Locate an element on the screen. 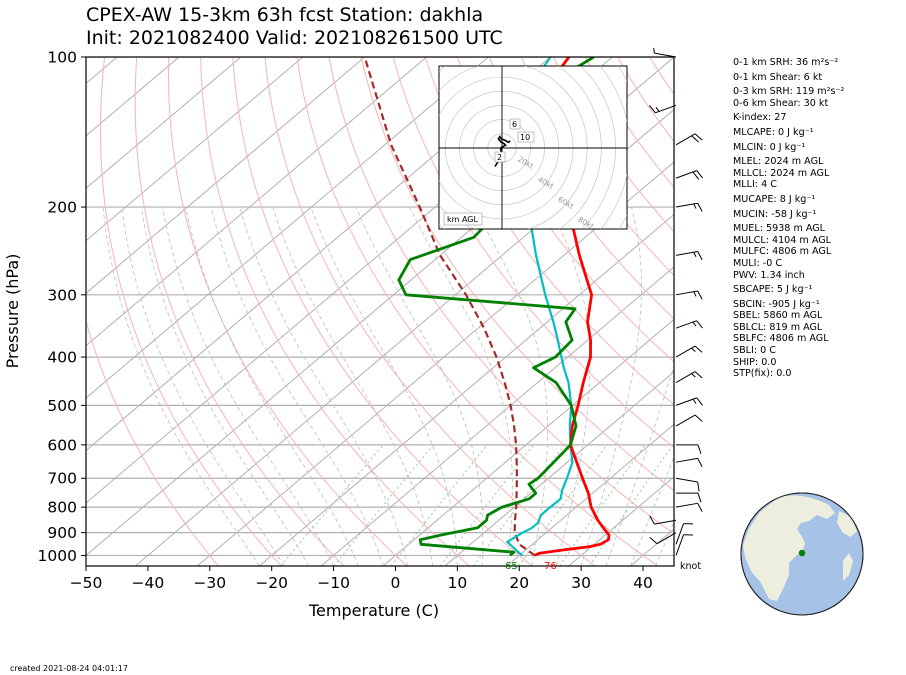 Image resolution: width=906 pixels, height=675 pixels. sounding-index-item: MLCIN: 0 J kg⁻¹ is located at coordinates (769, 147).